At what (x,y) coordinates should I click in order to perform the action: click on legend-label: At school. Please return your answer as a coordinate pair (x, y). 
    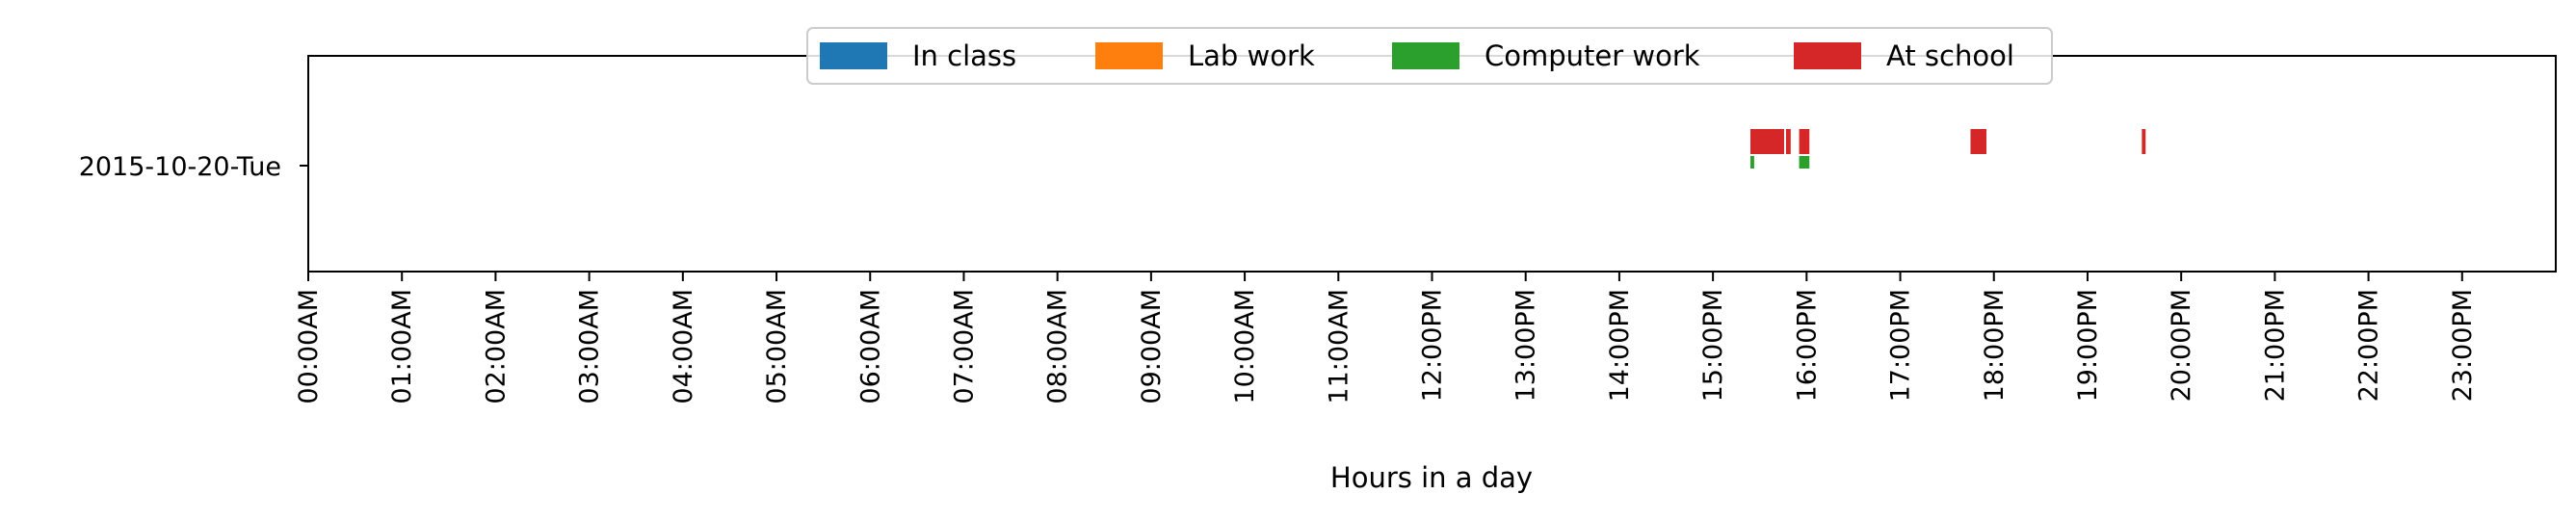
    Looking at the image, I should click on (1950, 55).